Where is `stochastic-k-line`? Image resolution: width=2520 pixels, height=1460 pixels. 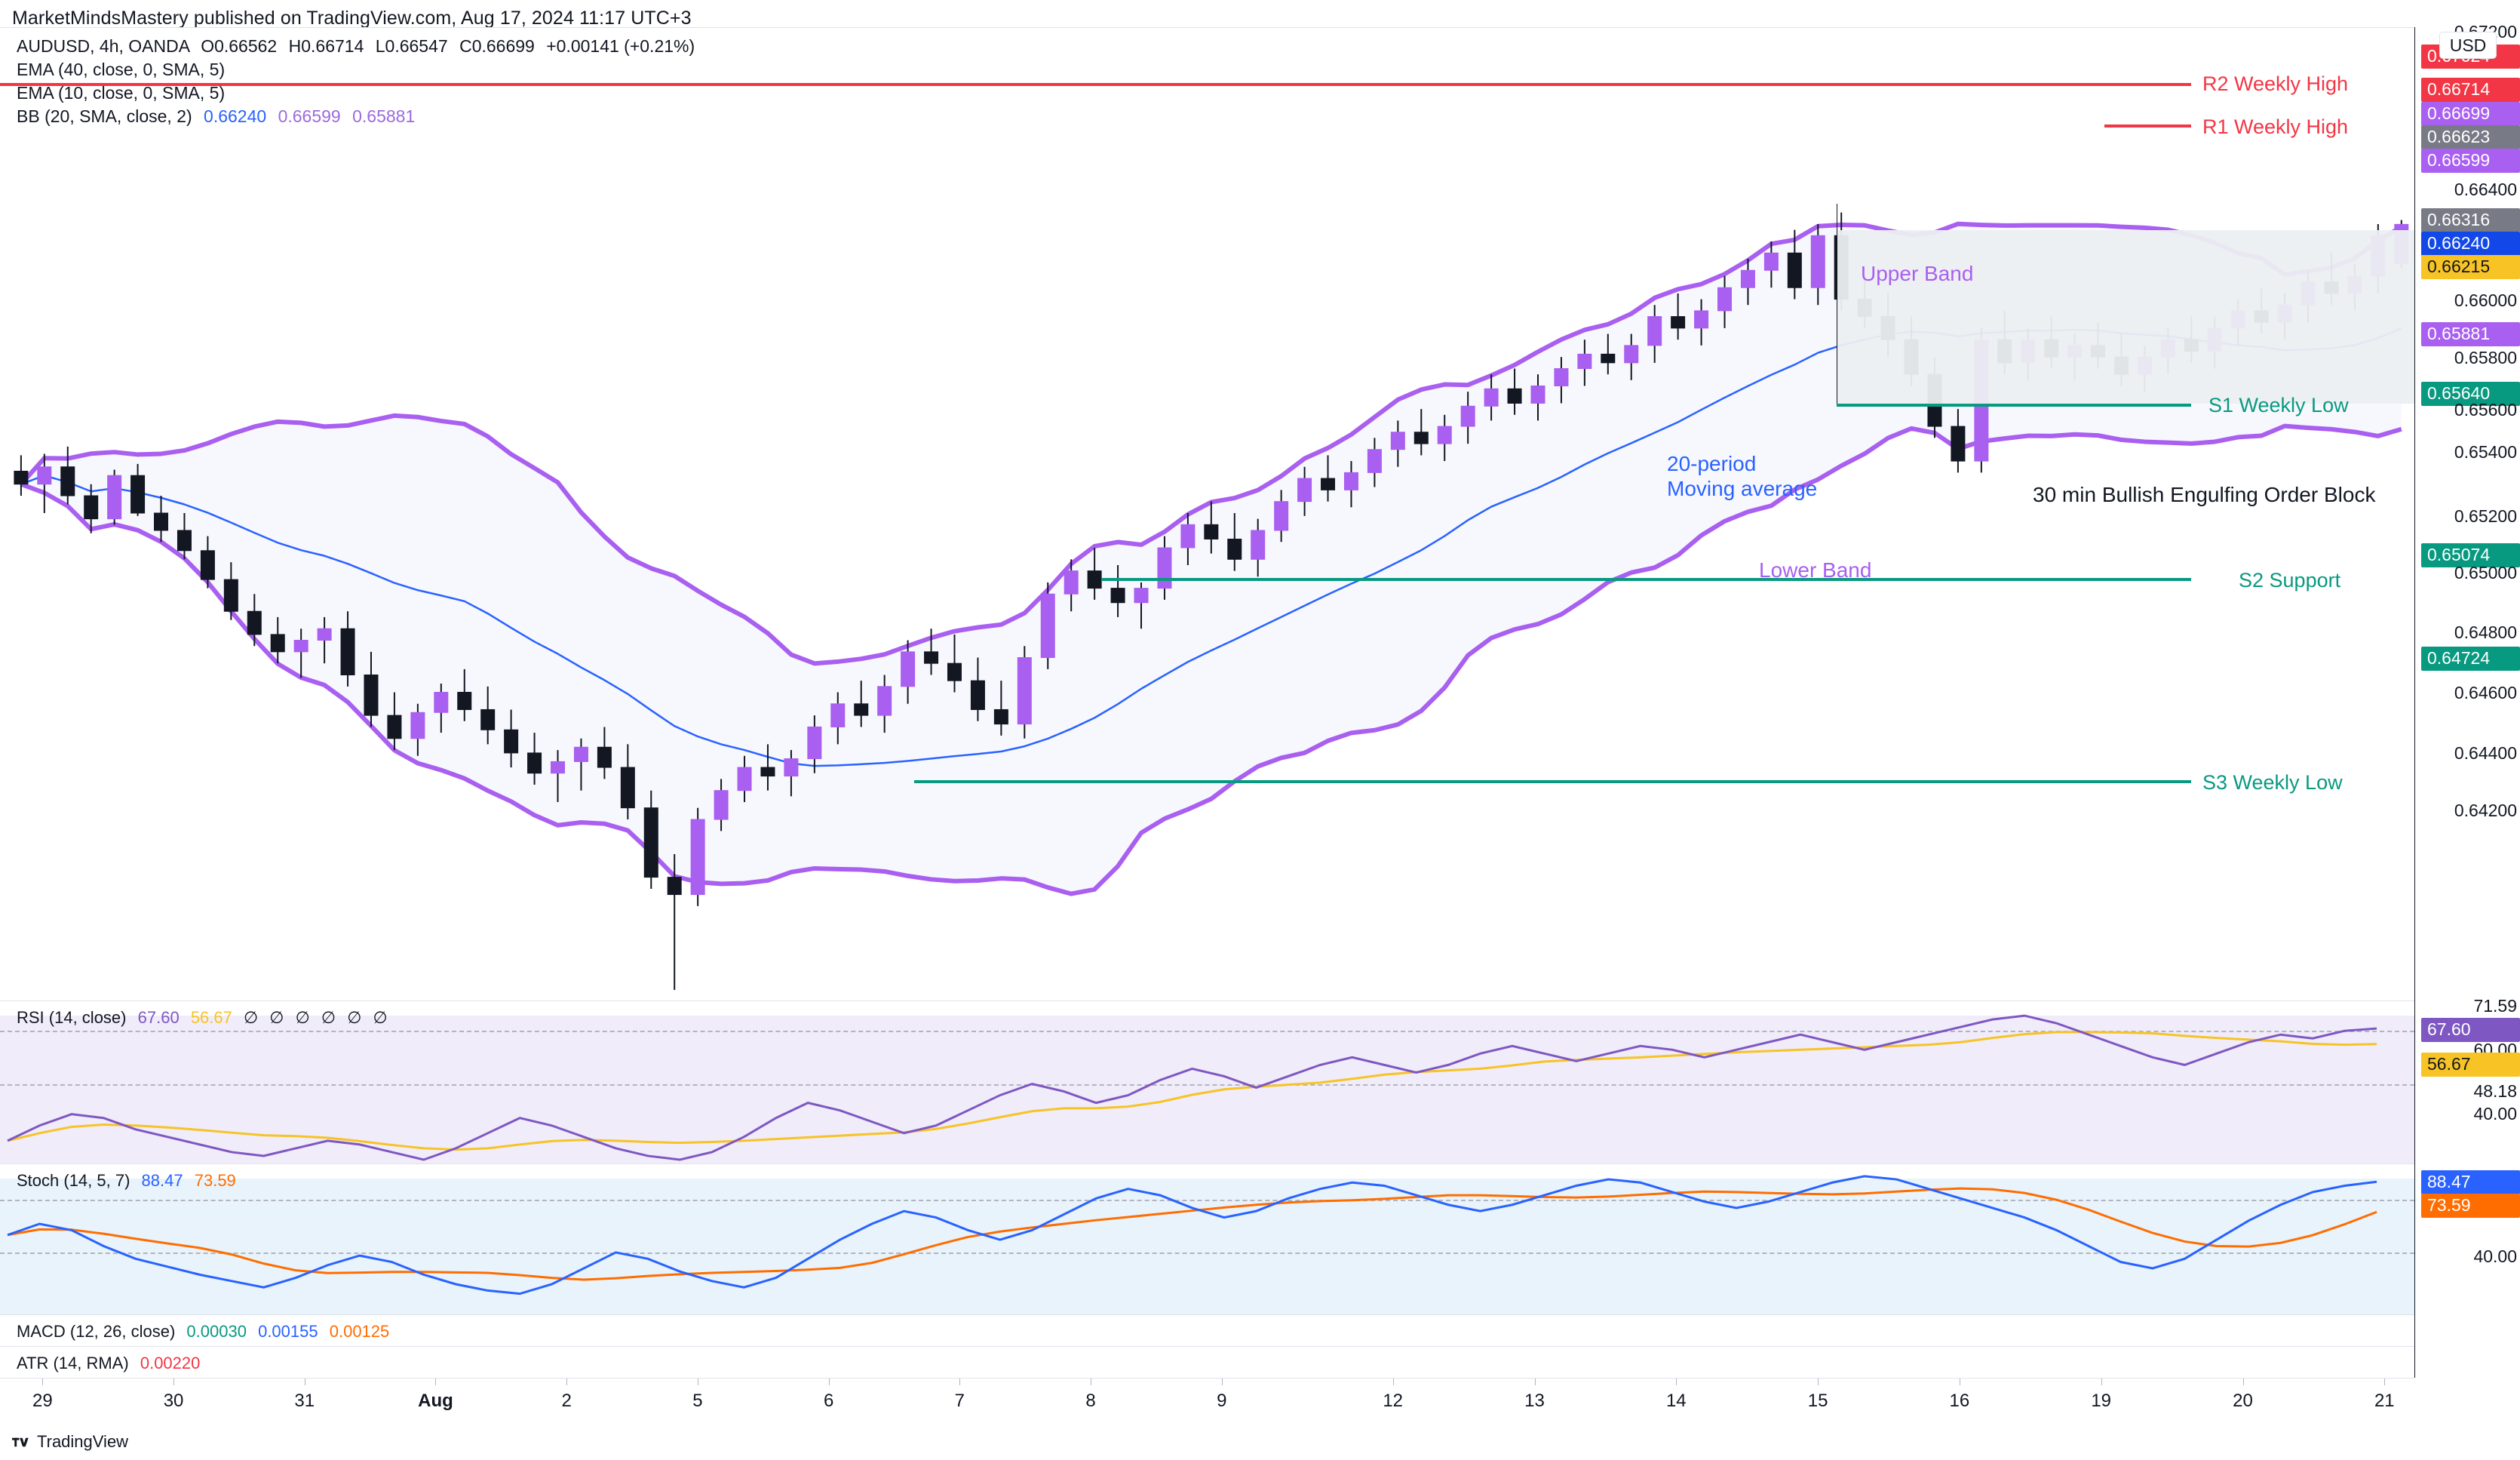 stochastic-k-line is located at coordinates (1192, 1235).